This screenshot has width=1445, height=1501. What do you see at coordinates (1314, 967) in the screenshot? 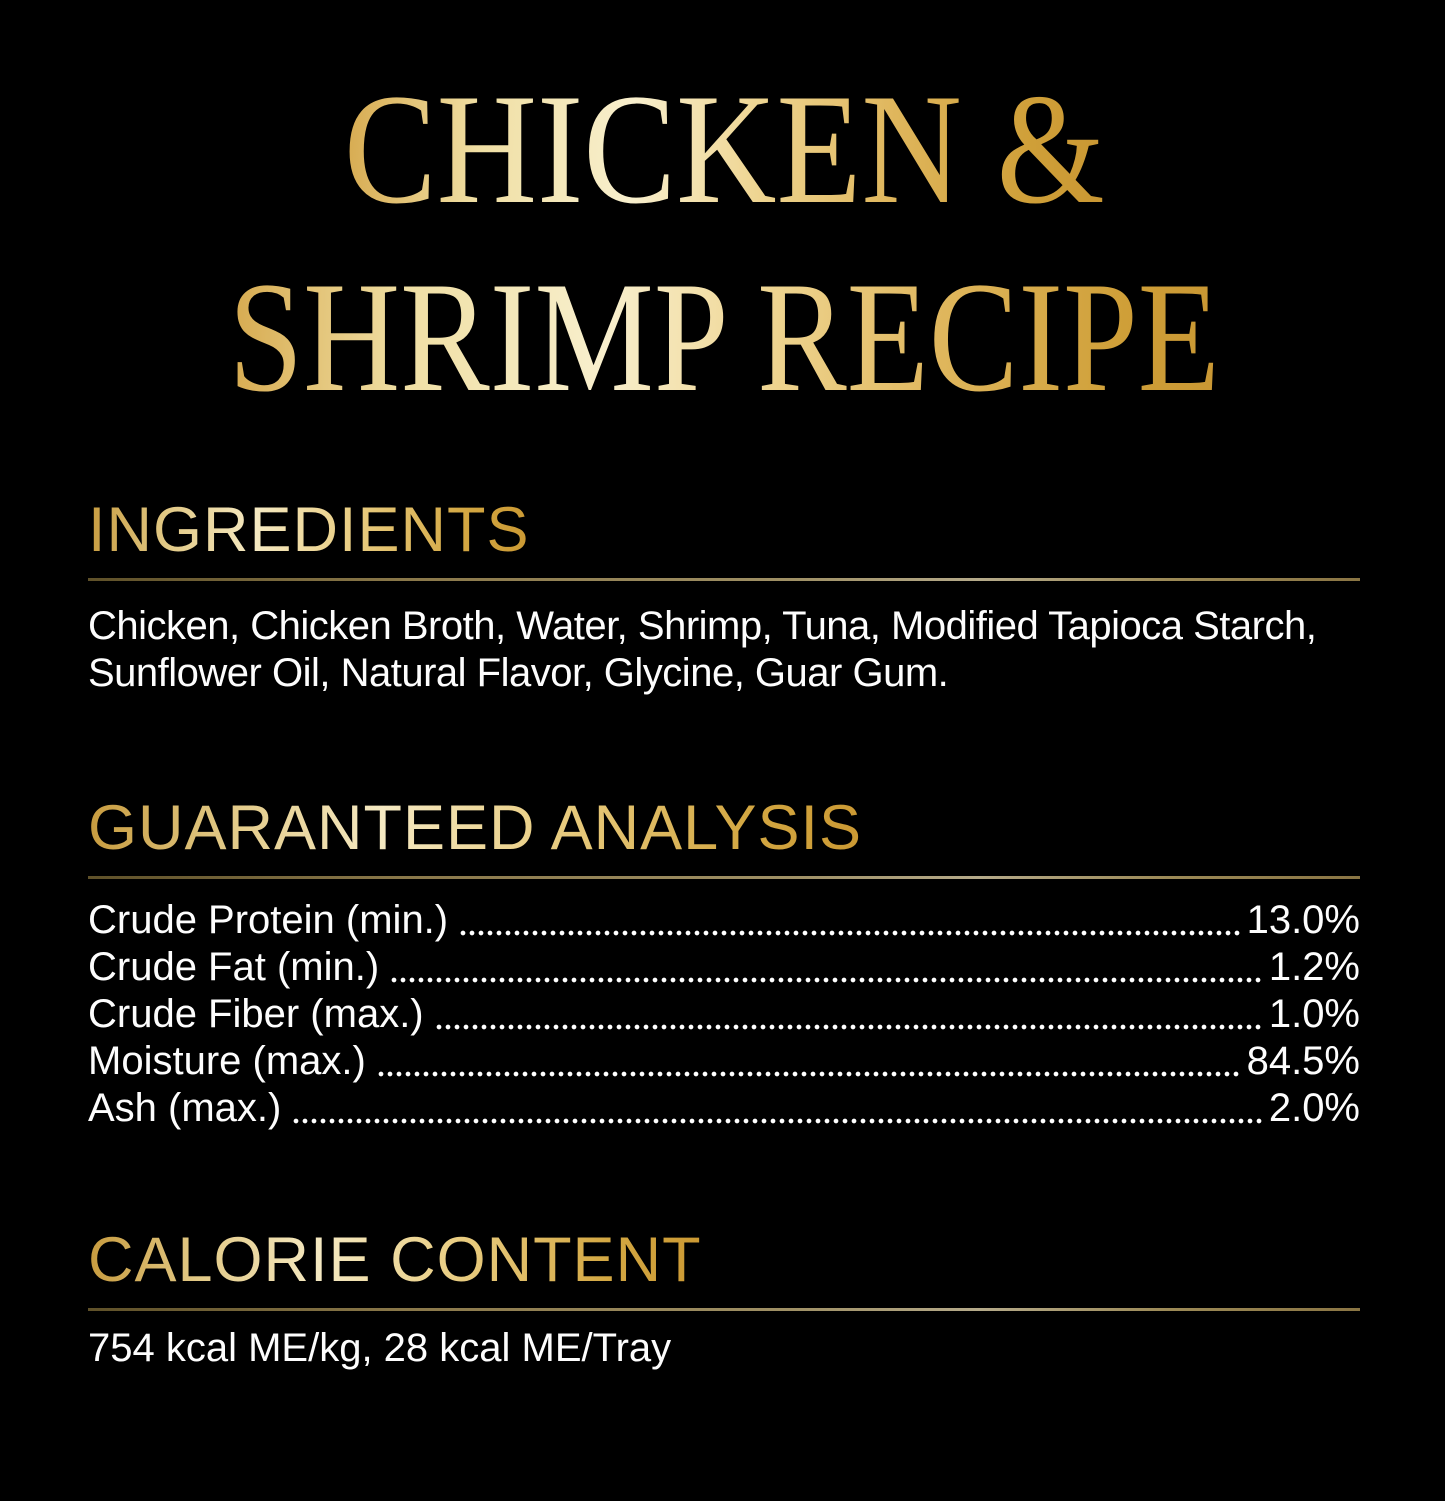
I see `analysis-value: 1.2%` at bounding box center [1314, 967].